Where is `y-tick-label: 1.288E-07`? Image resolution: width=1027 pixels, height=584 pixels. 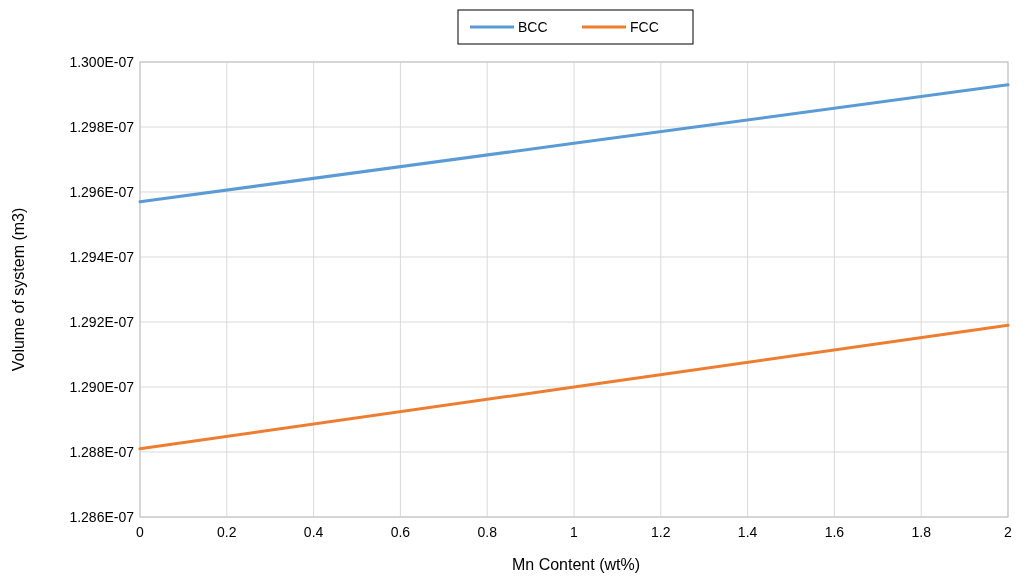 y-tick-label: 1.288E-07 is located at coordinates (102, 452).